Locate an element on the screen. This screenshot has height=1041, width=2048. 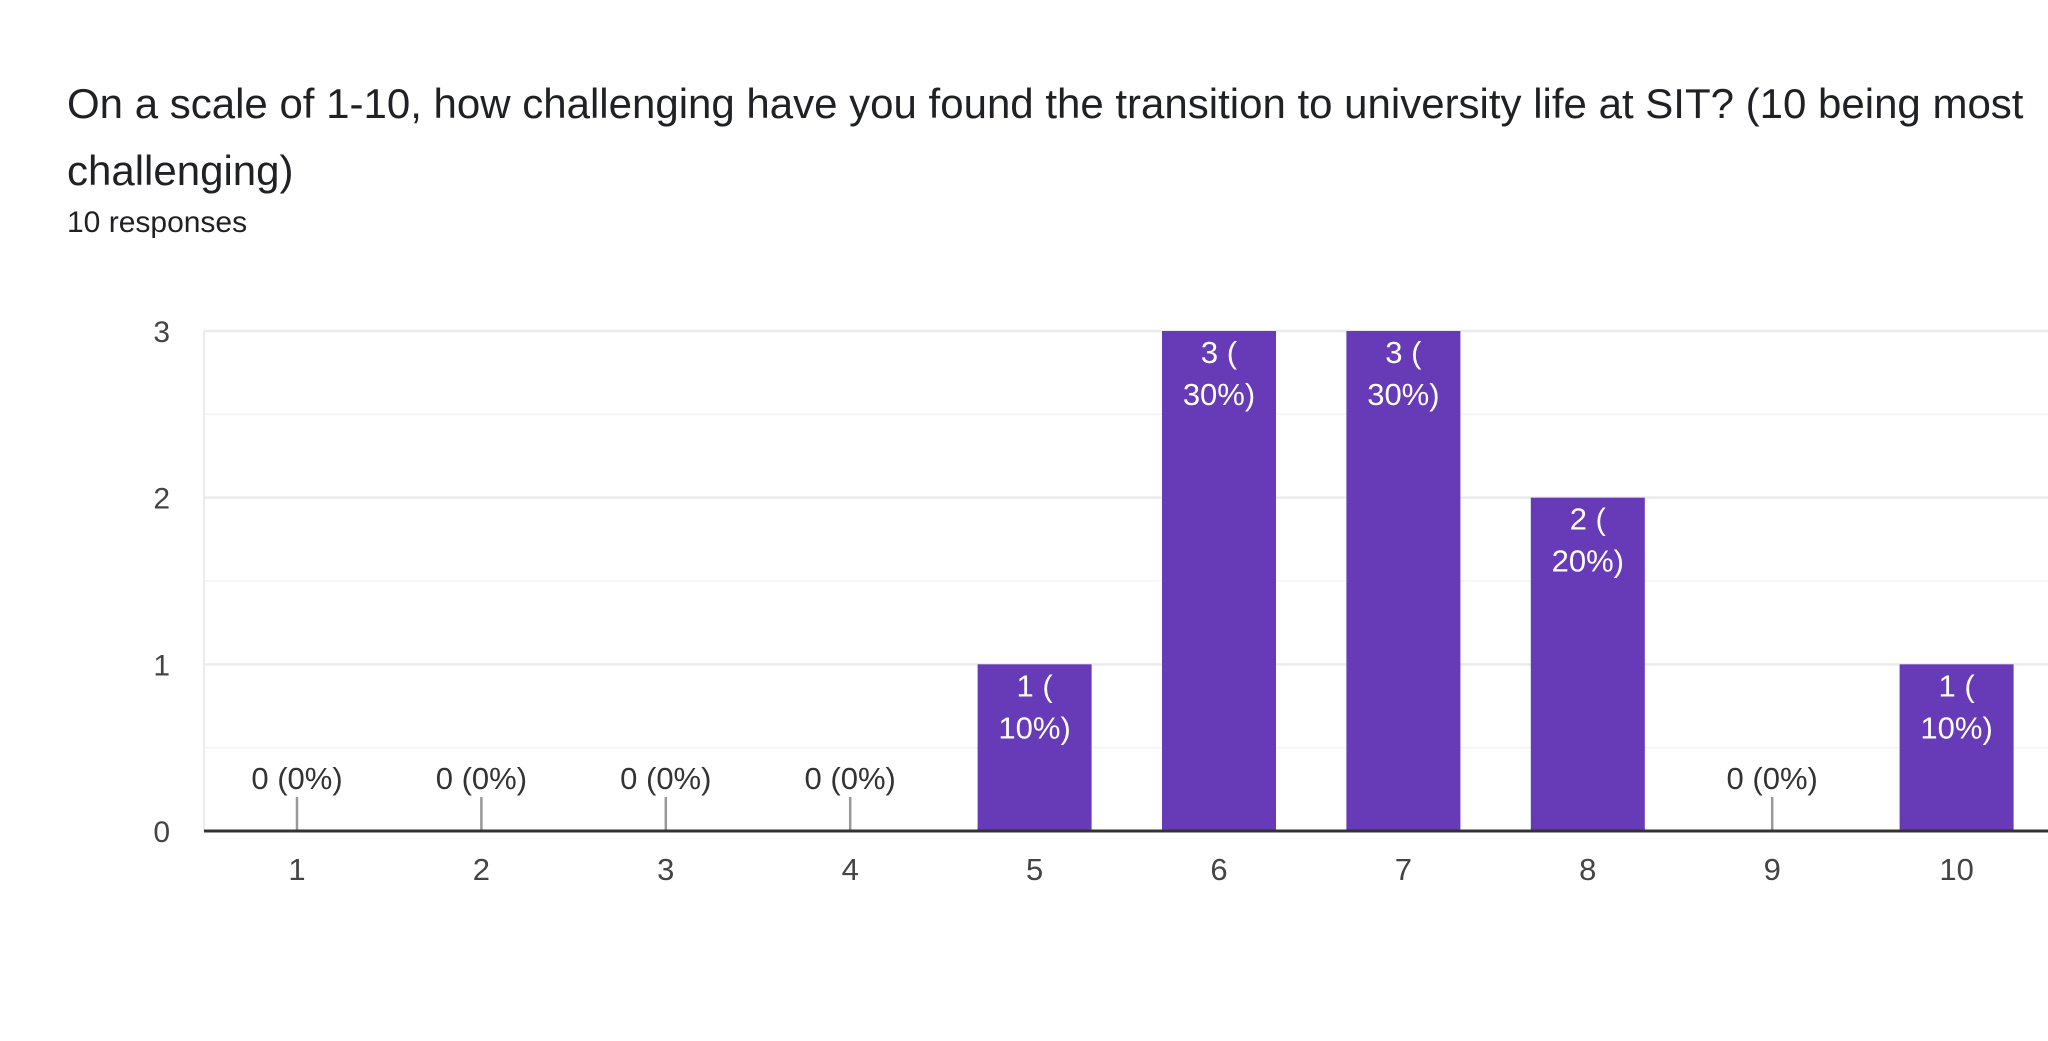
response-count: 10 responses is located at coordinates (157, 222).